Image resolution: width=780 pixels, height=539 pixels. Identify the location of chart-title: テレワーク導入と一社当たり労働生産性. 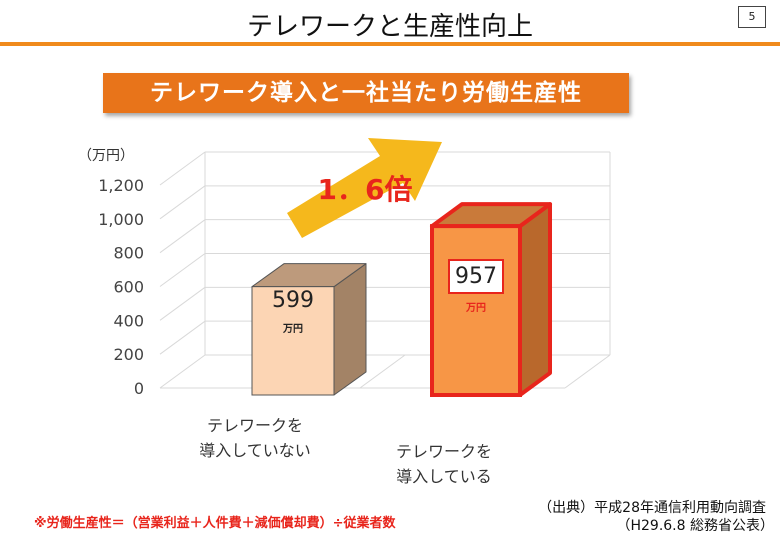
(366, 93).